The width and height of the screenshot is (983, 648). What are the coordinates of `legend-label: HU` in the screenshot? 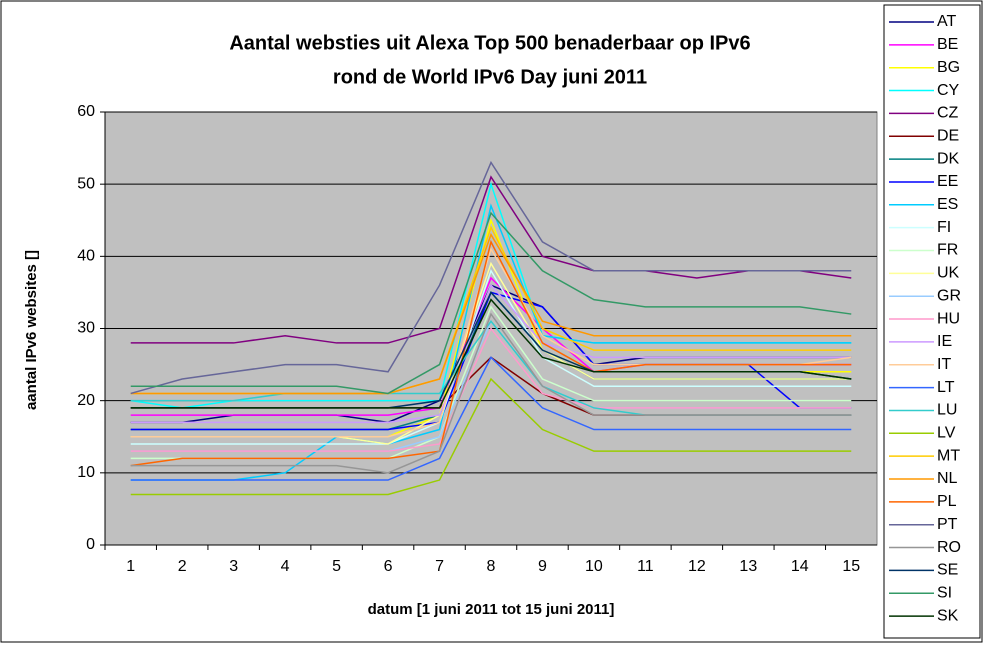 It's located at (948, 318).